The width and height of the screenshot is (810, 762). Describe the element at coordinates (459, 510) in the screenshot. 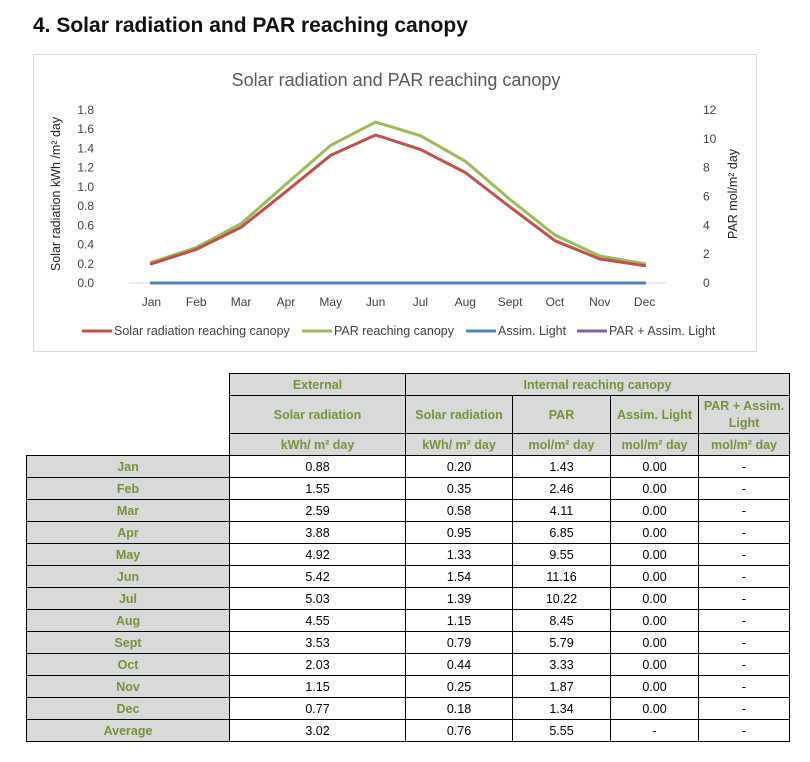

I see `cell-int: 0.58` at that location.